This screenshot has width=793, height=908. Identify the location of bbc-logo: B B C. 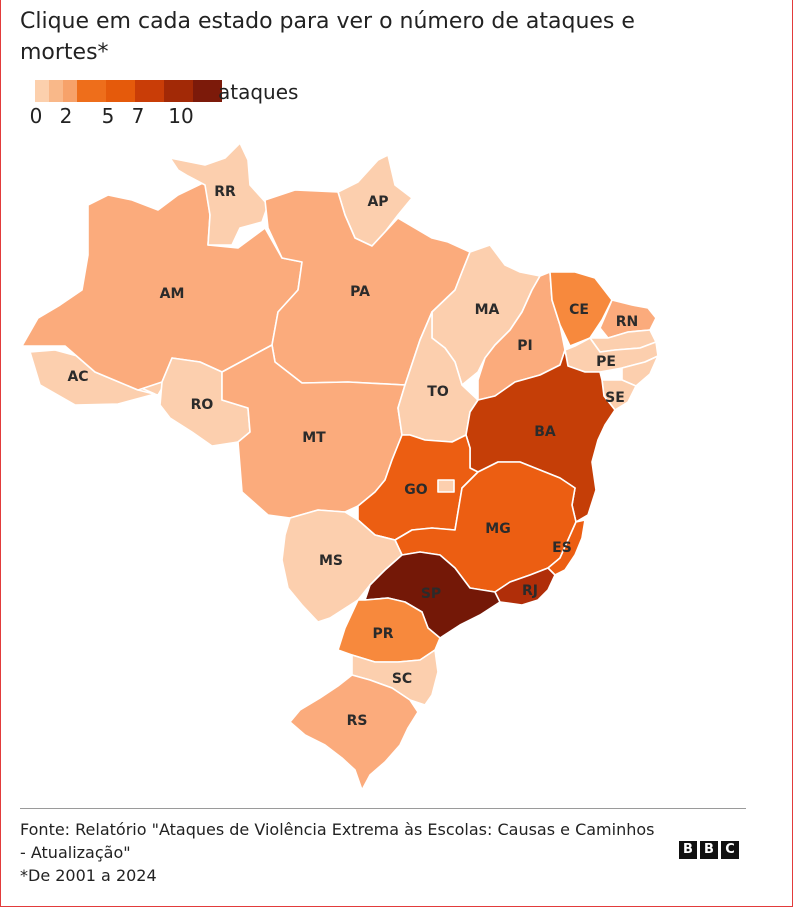
(709, 850).